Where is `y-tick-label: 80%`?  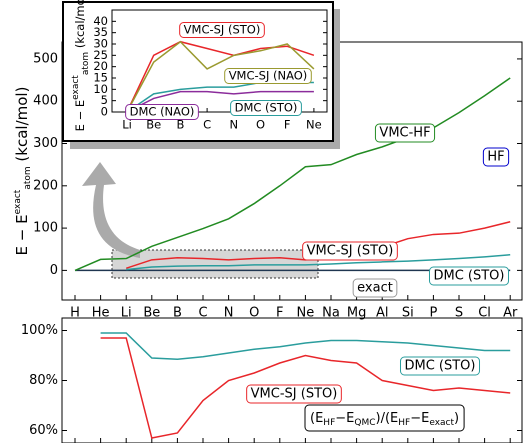
y-tick-label: 80% is located at coordinates (43, 380).